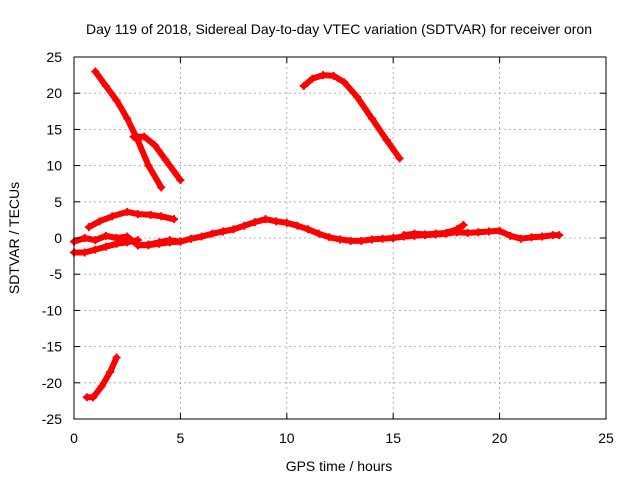 Image resolution: width=640 pixels, height=480 pixels. What do you see at coordinates (14, 238) in the screenshot?
I see `y-axis-label: SDTVAR / TECUs` at bounding box center [14, 238].